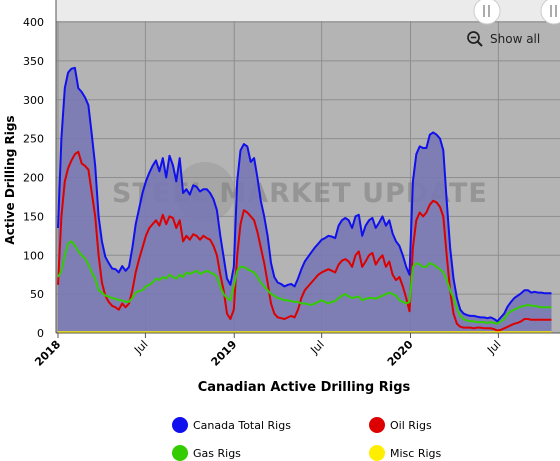 The image size is (560, 461). What do you see at coordinates (516, 12) in the screenshot?
I see `navigator-handles` at bounding box center [516, 12].